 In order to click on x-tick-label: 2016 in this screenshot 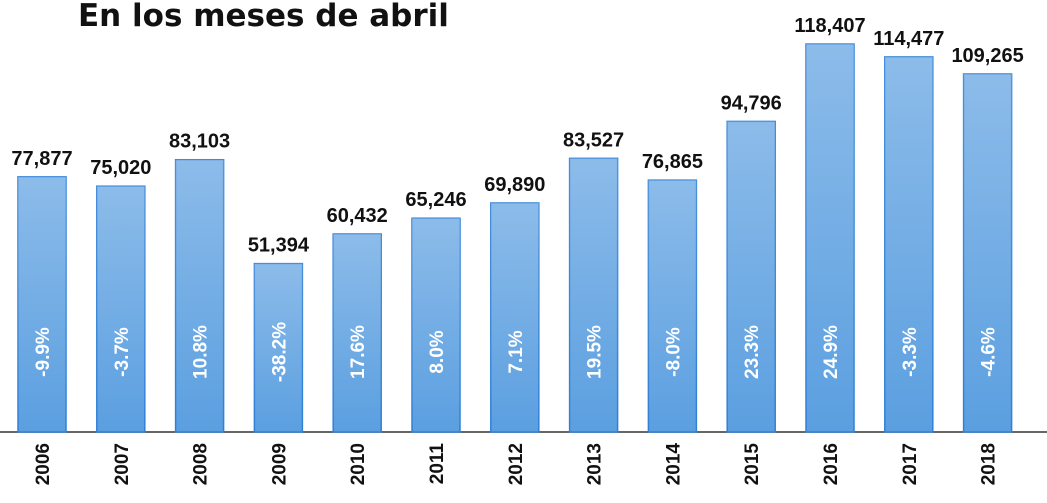, I will do `click(831, 464)`.